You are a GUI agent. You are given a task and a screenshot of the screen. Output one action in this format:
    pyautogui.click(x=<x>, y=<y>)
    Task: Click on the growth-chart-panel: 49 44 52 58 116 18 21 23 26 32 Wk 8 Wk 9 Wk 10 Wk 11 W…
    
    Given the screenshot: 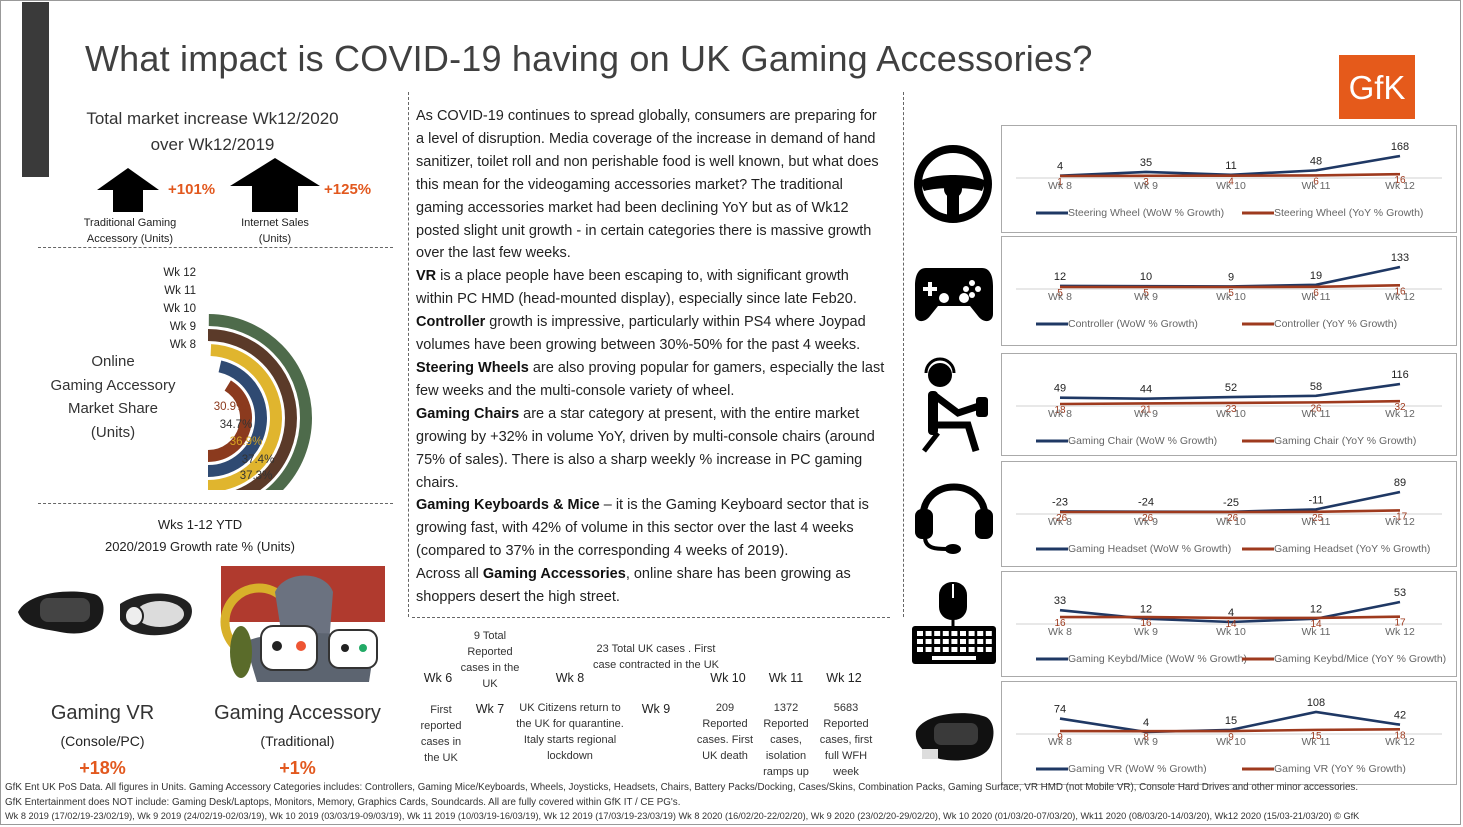 What is the action you would take?
    pyautogui.click(x=1229, y=404)
    